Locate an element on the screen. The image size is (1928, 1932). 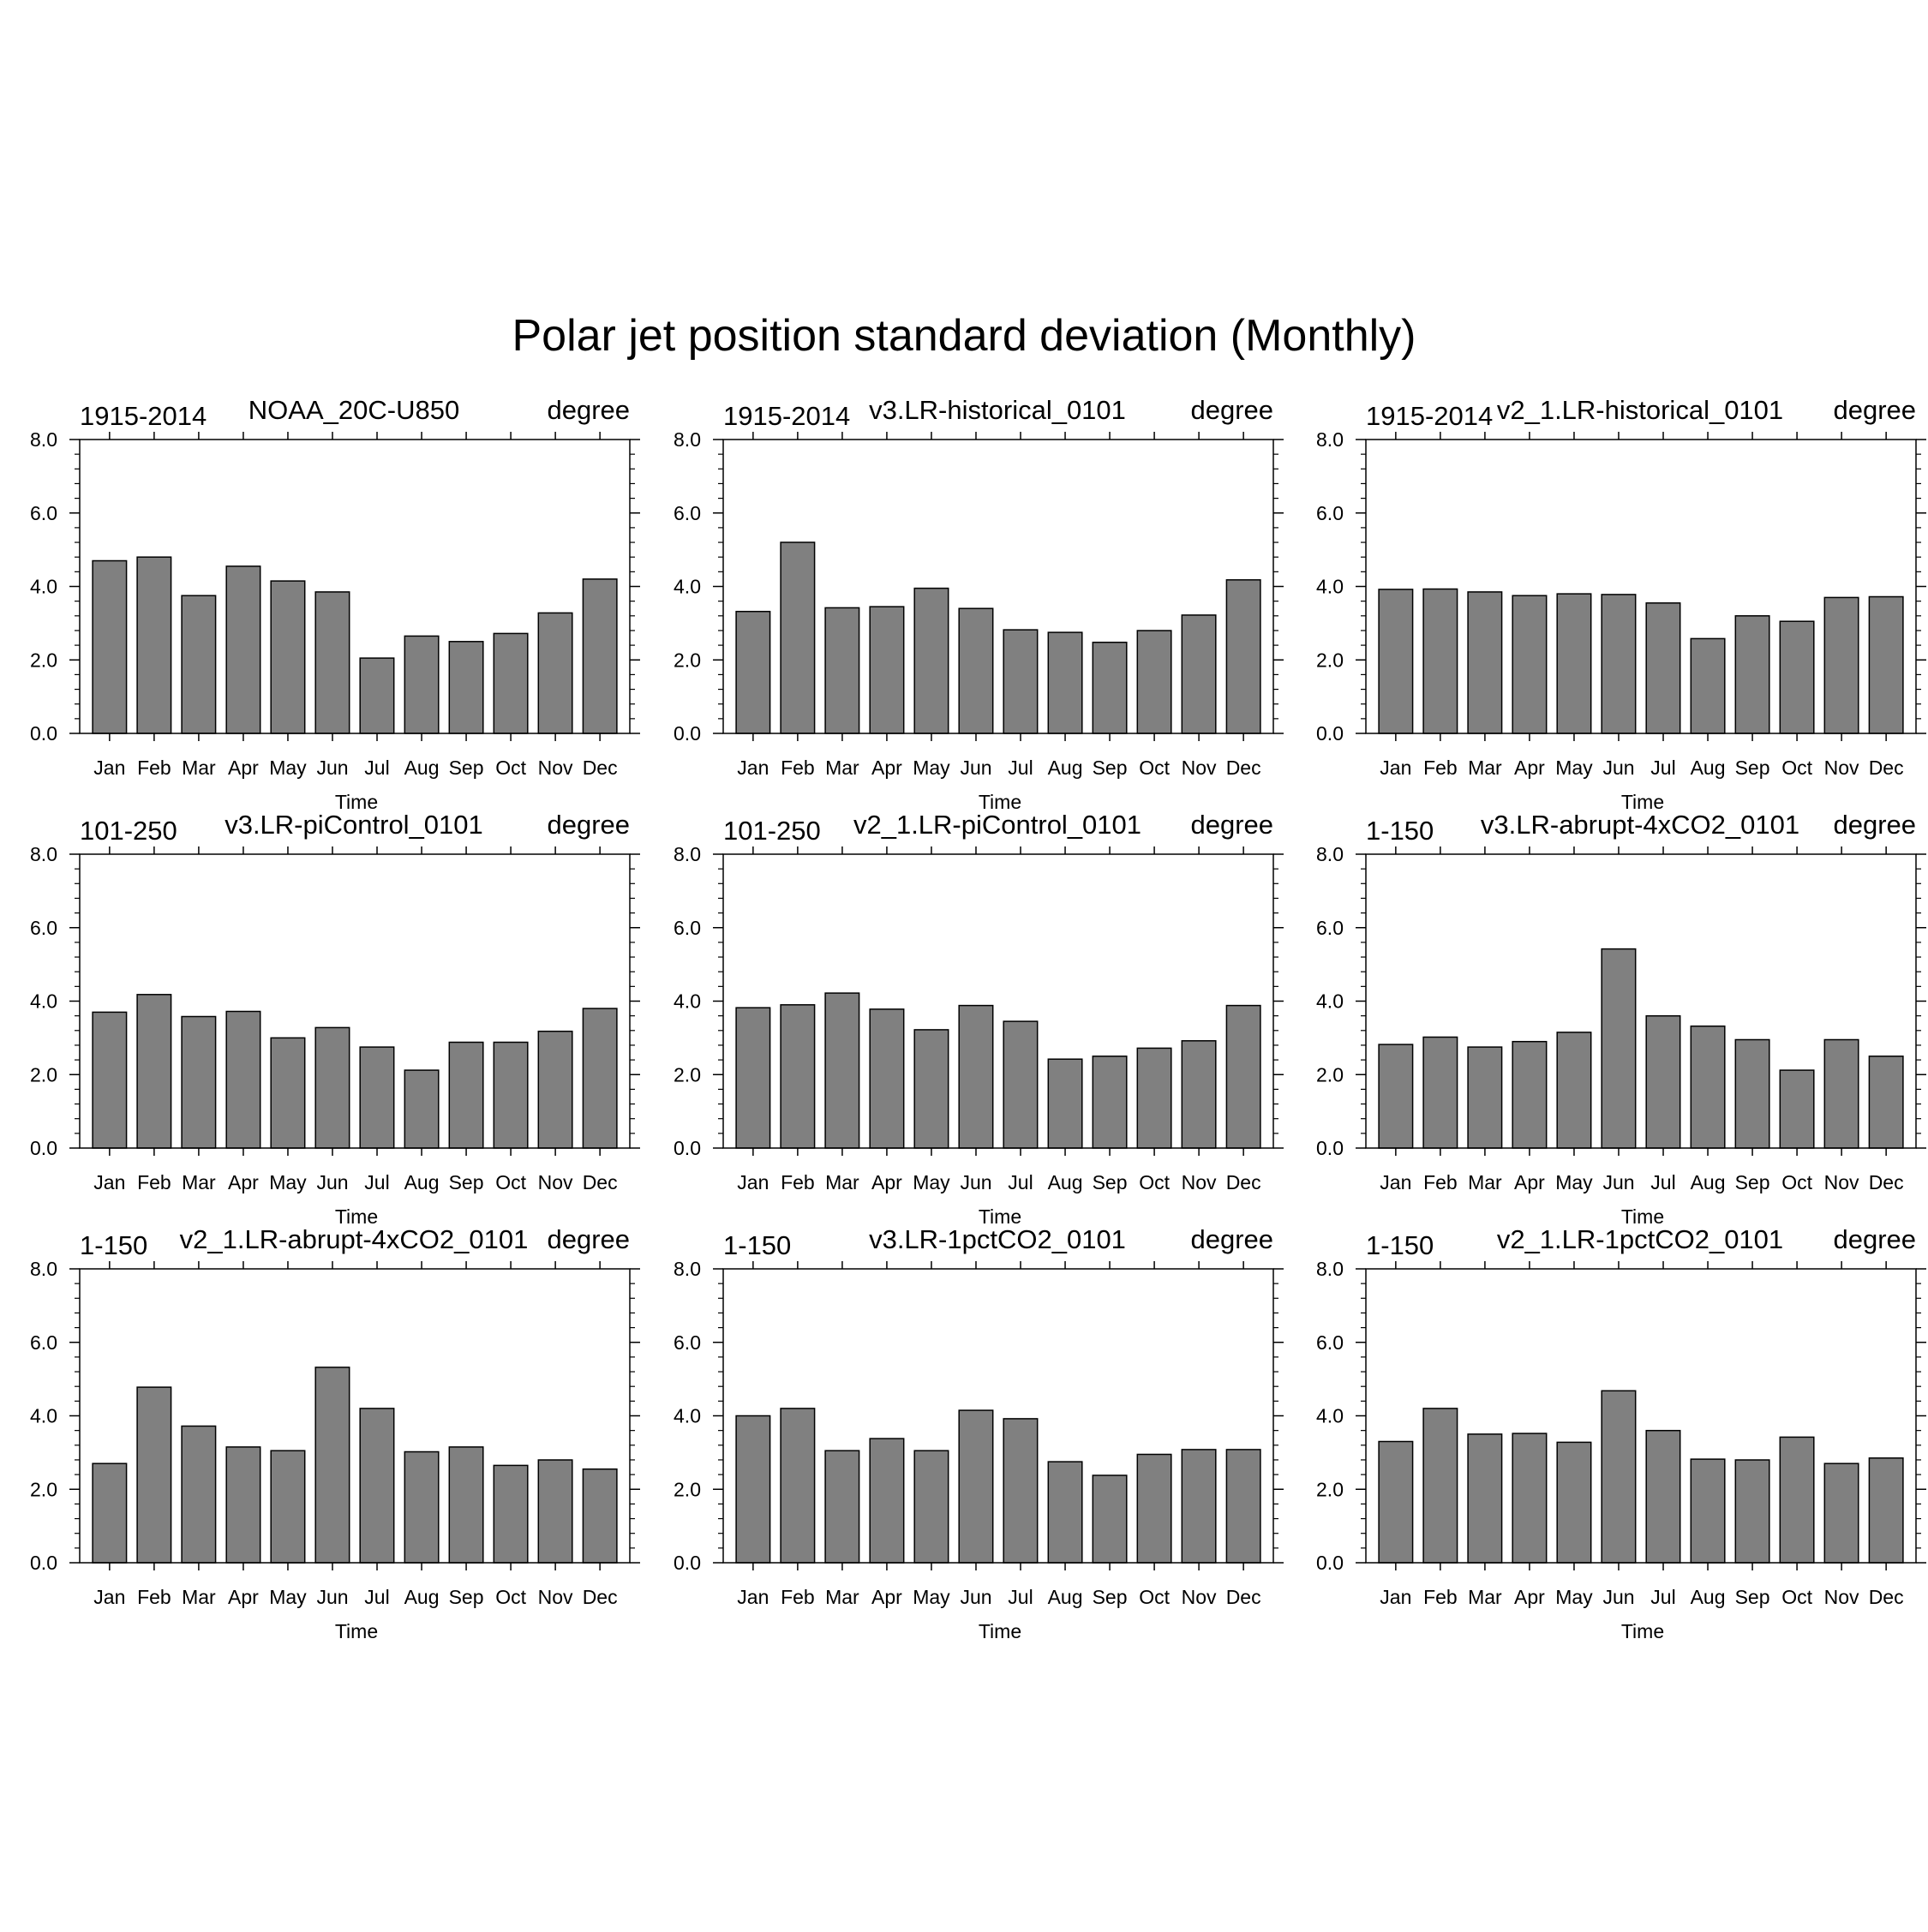
panel-period-label: 101-250 is located at coordinates (772, 831).